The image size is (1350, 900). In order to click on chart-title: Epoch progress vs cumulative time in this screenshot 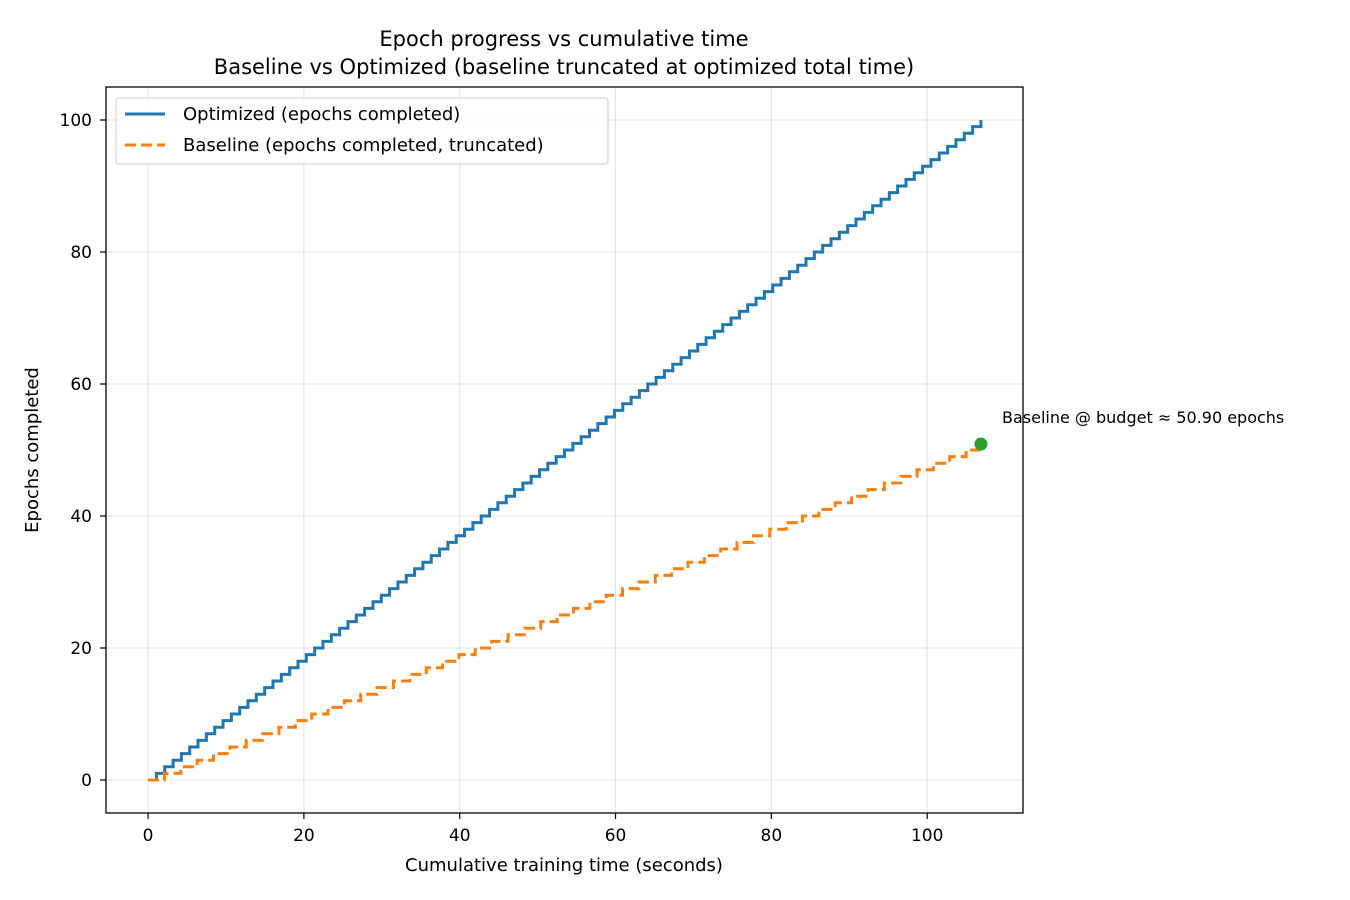, I will do `click(563, 39)`.